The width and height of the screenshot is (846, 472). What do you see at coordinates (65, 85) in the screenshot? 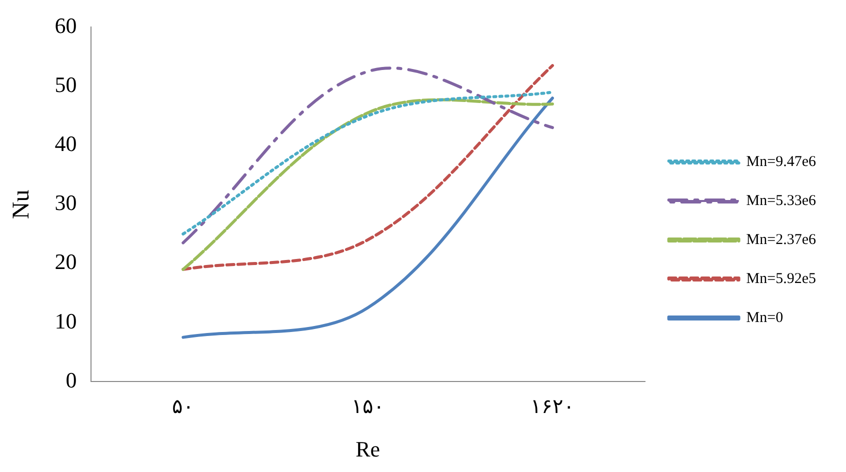
I see `y-tick-label: 50` at bounding box center [65, 85].